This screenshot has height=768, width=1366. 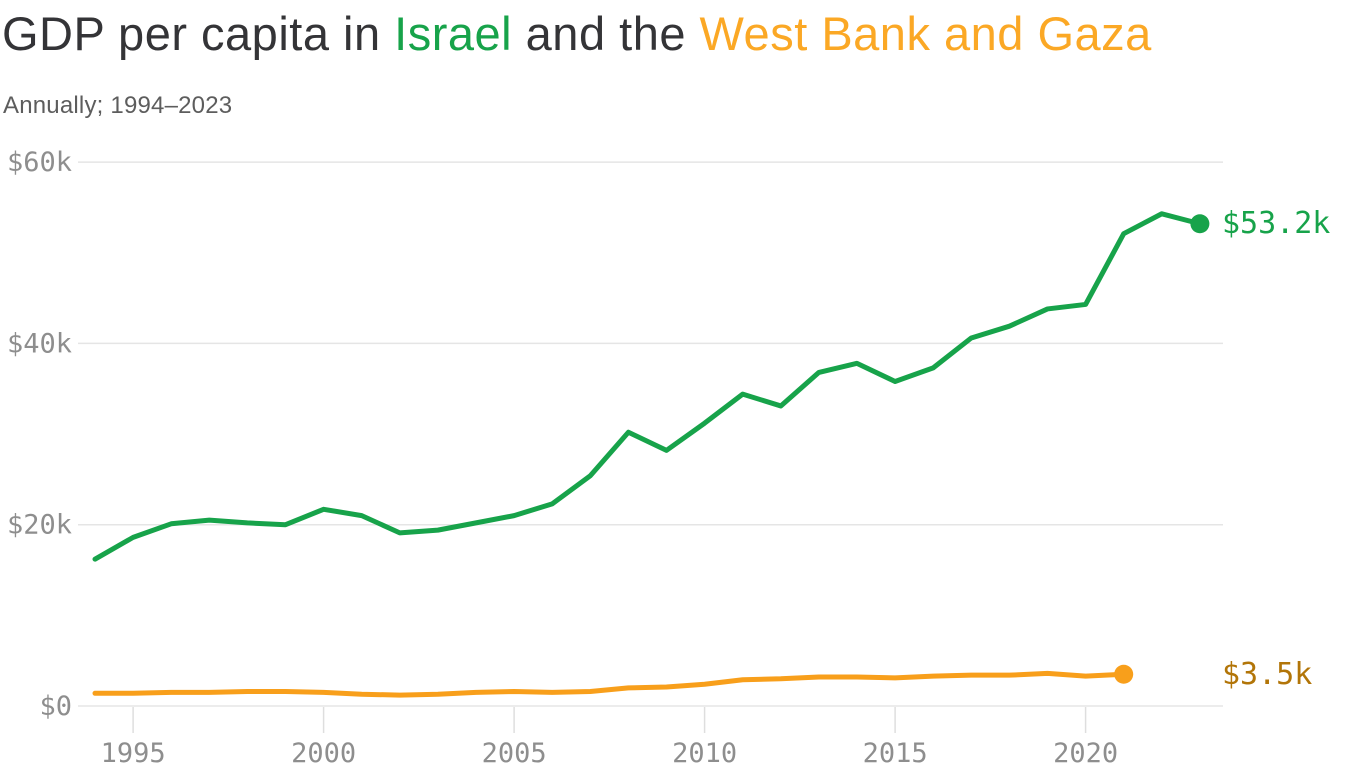 What do you see at coordinates (514, 753) in the screenshot?
I see `x-axis-label: 2005` at bounding box center [514, 753].